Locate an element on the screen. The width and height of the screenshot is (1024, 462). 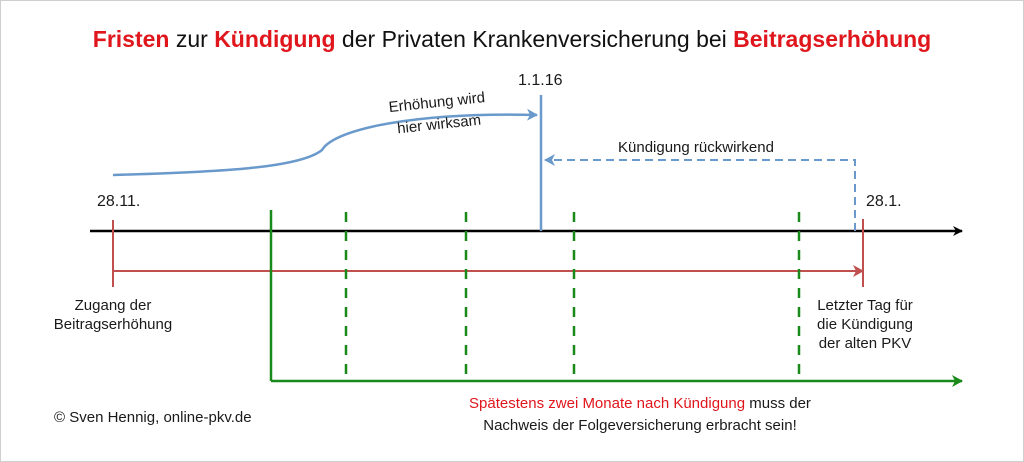
deadline-rest-text: muss der is located at coordinates (778, 403).